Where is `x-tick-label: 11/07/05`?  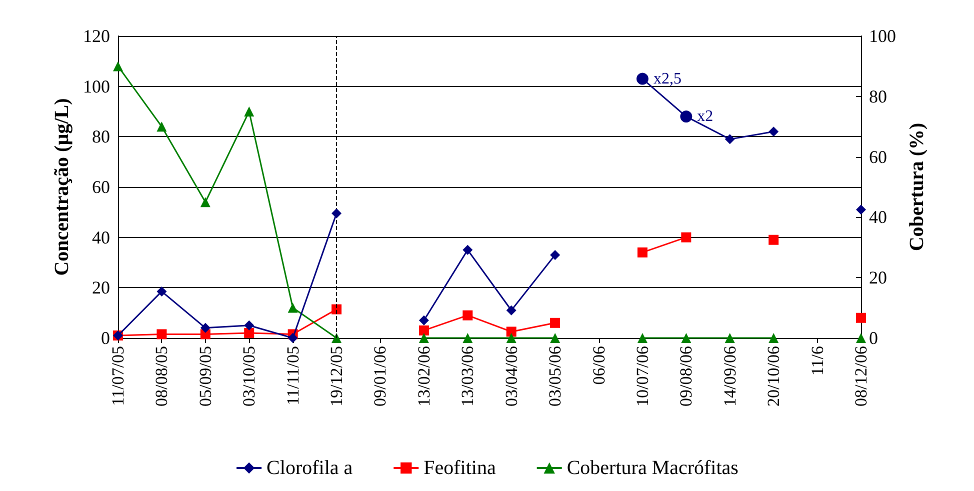
x-tick-label: 11/07/05 is located at coordinates (118, 376).